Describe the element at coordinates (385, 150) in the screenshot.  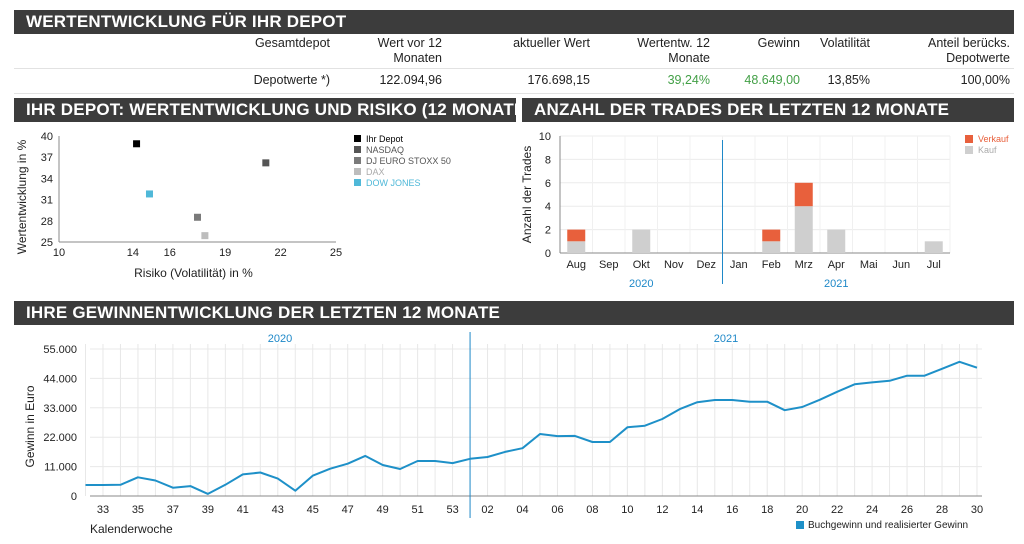
I see `legend-label: NASDAQ` at that location.